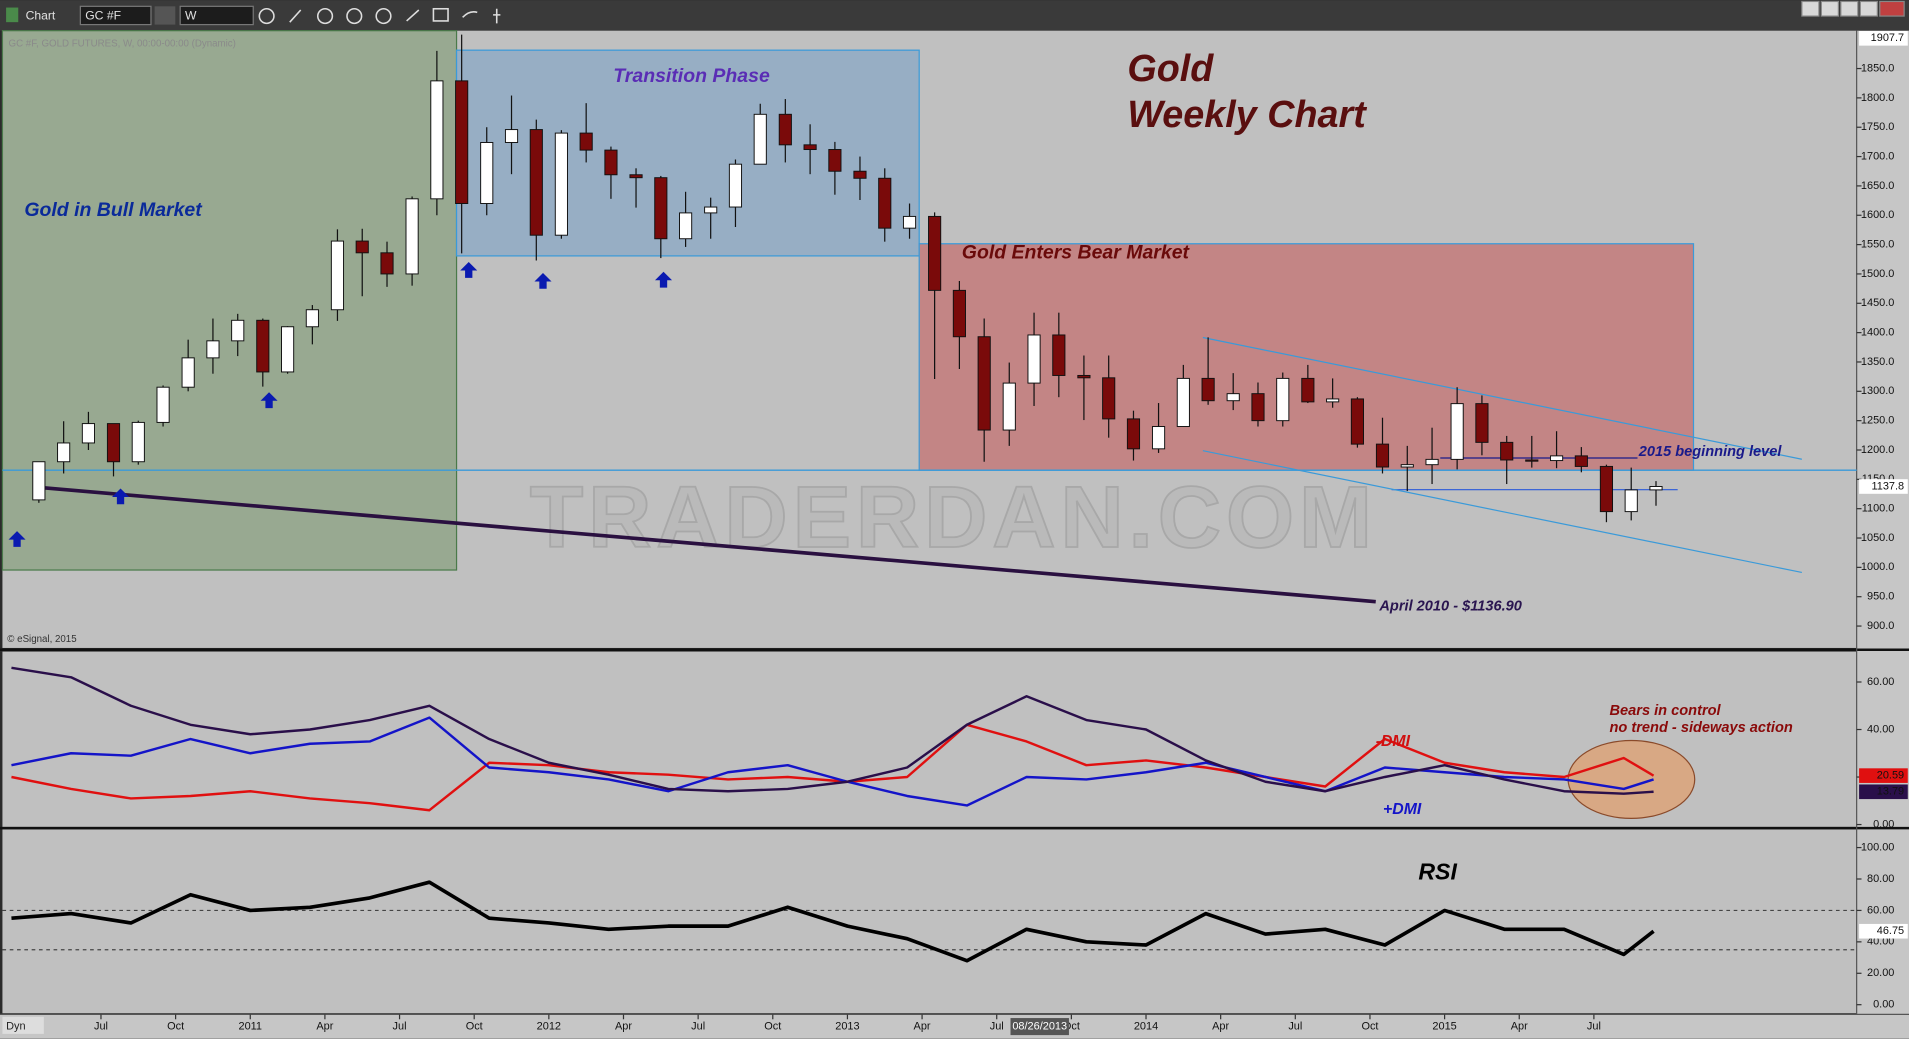 The image size is (1909, 1039). Describe the element at coordinates (1502, 512) in the screenshot. I see `channel-line` at that location.